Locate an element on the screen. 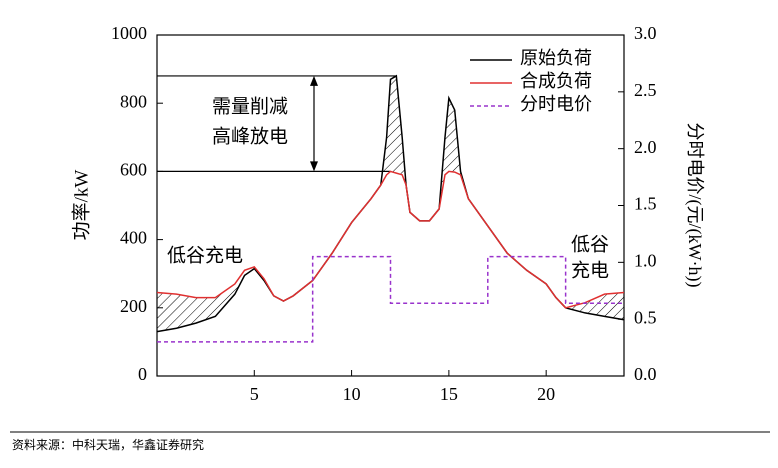  annotation: 低谷充电 is located at coordinates (205, 255).